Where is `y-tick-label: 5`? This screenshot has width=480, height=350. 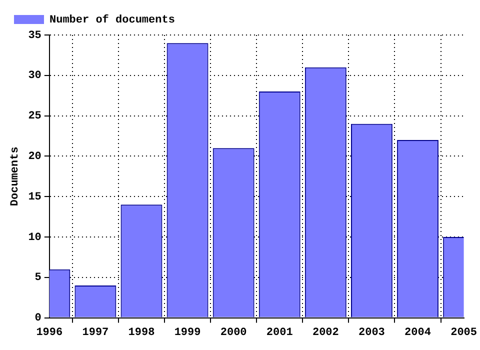
y-tick-label: 5 is located at coordinates (38, 278).